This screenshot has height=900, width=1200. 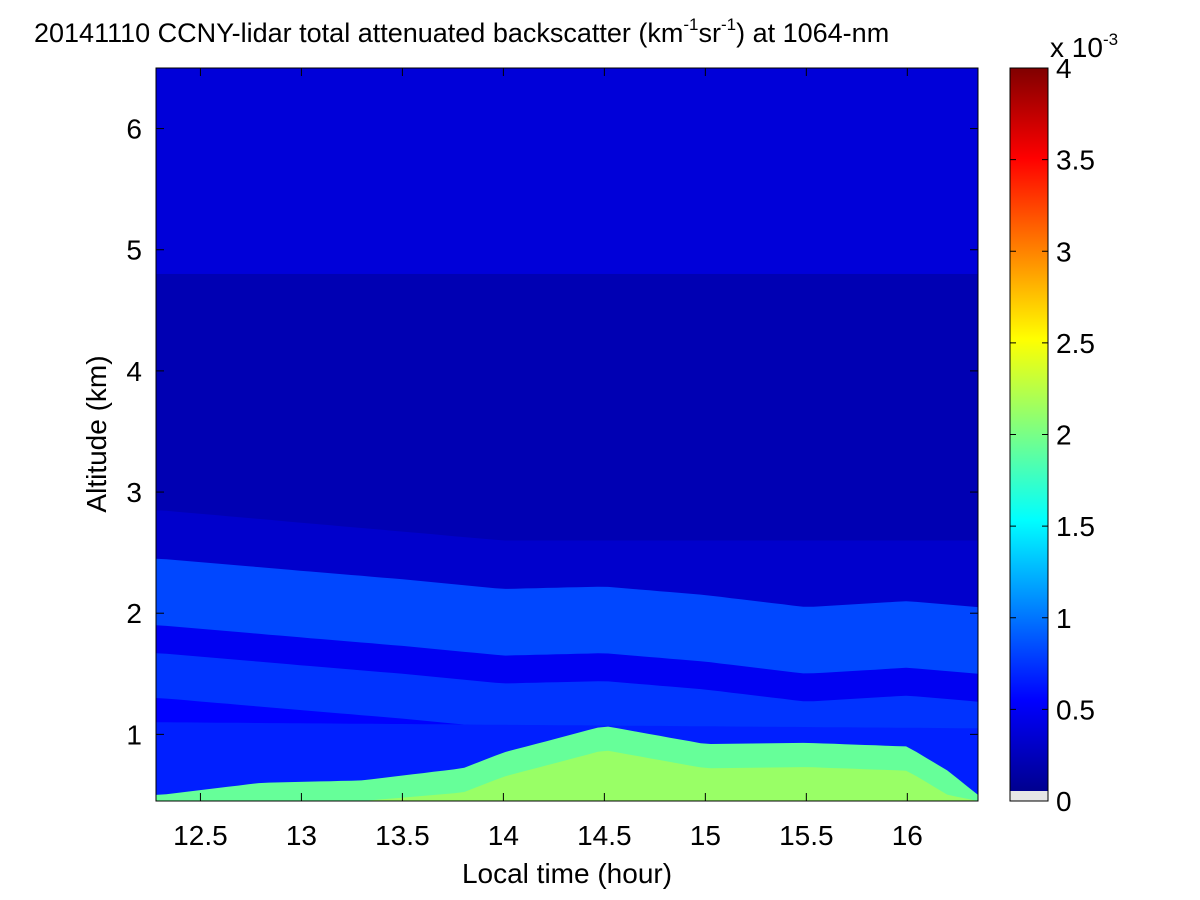 I want to click on y-tick-label: 6, so click(x=134, y=129).